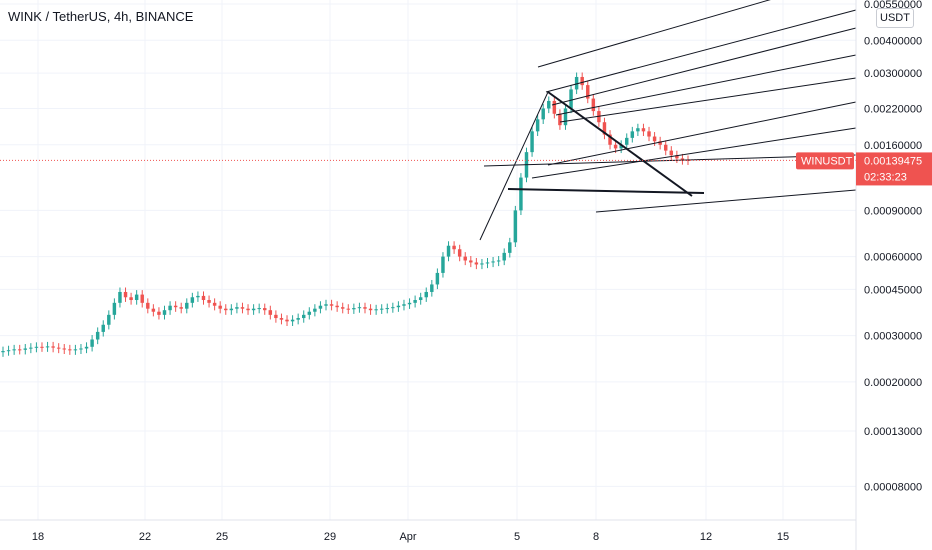 Image resolution: width=932 pixels, height=550 pixels. I want to click on x-tick-label: Apr, so click(407, 537).